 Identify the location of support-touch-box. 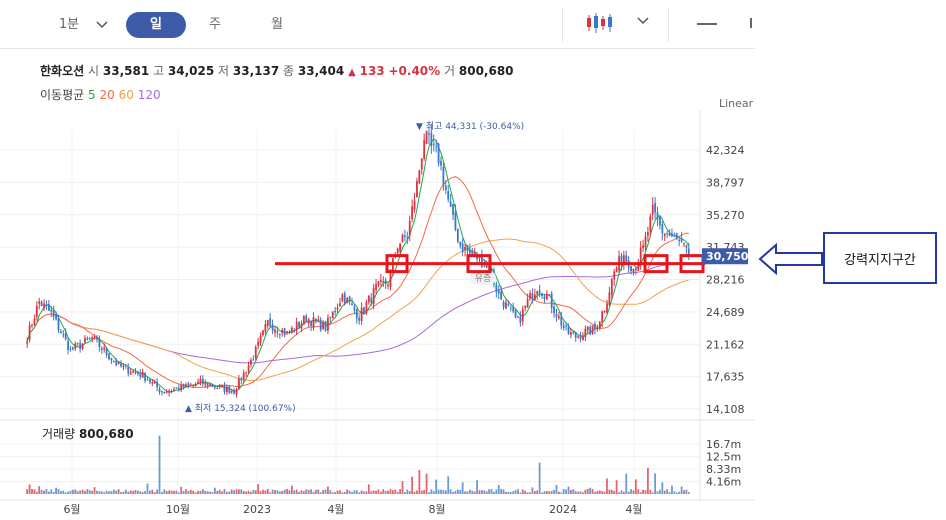
(479, 264).